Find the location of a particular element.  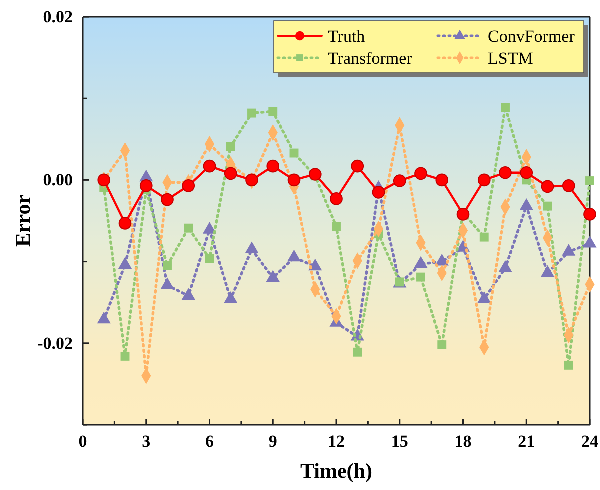

x-tick-label: 21 is located at coordinates (527, 442).